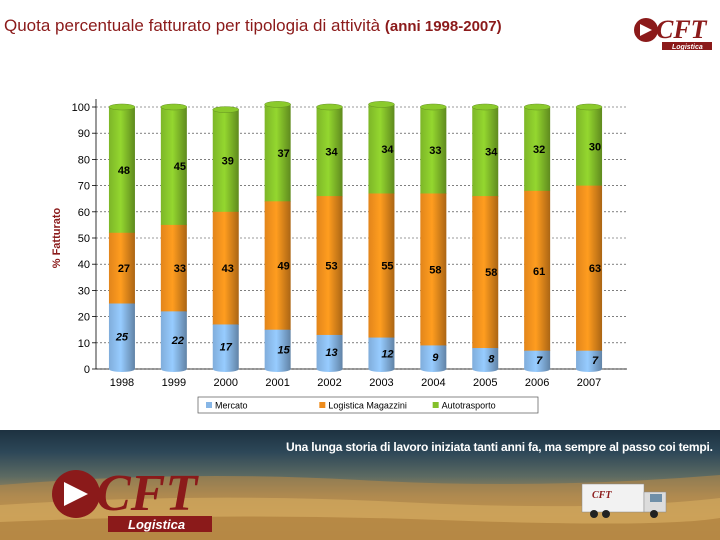  I want to click on data-label-mercato-2003: 12, so click(387, 354).